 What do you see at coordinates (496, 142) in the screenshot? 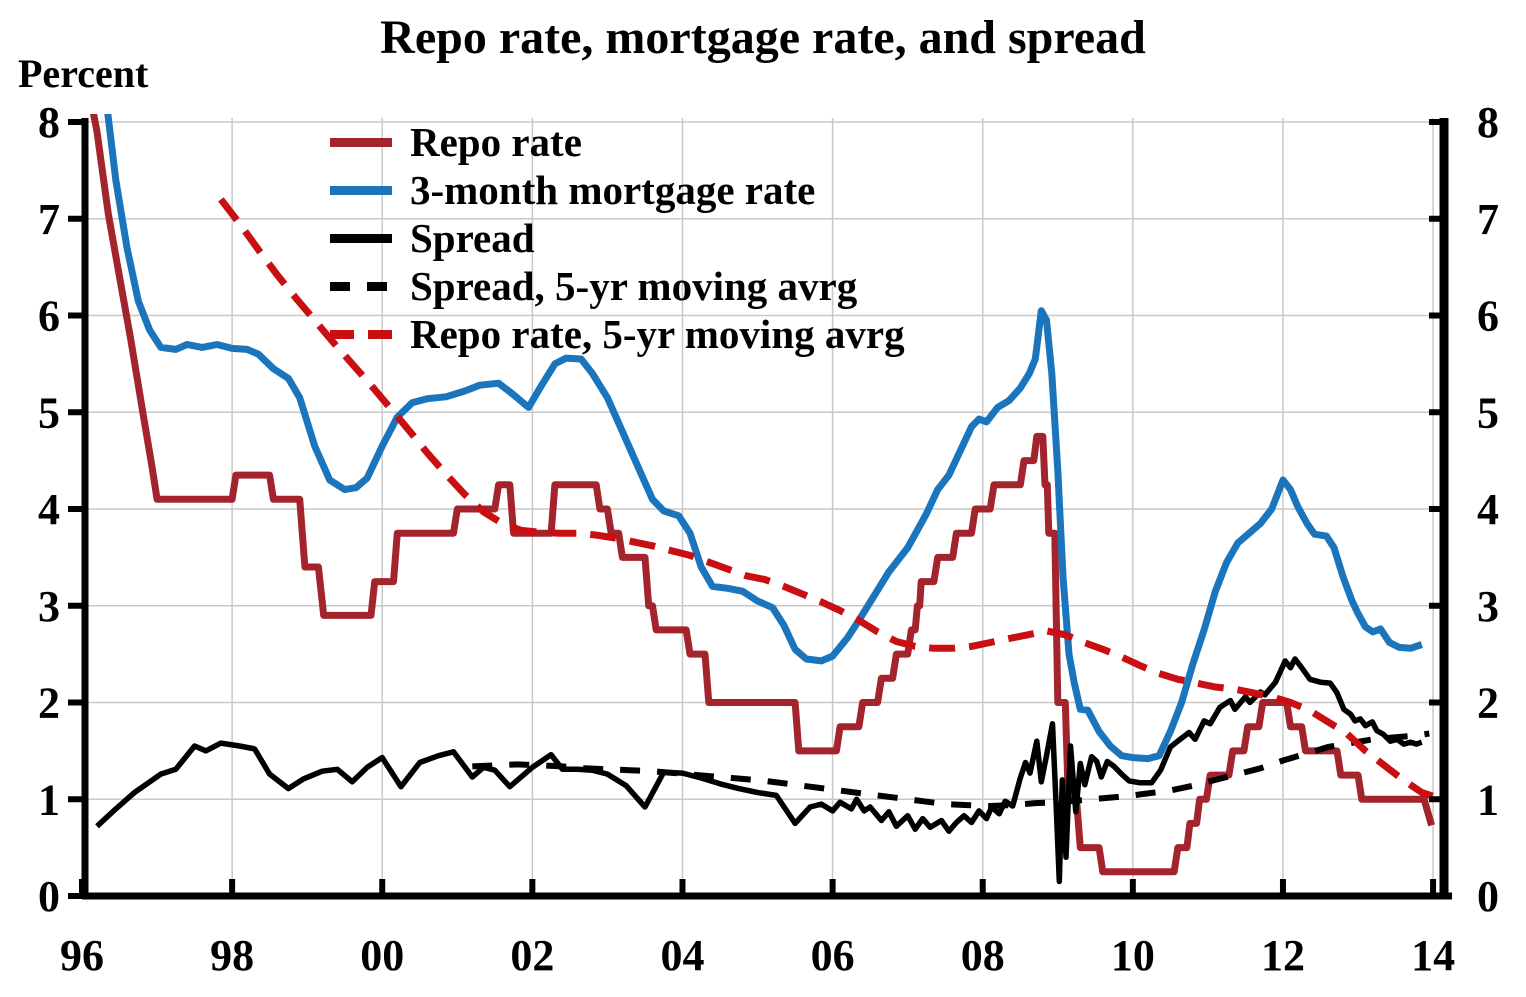
I see `legend-label: Repo rate` at bounding box center [496, 142].